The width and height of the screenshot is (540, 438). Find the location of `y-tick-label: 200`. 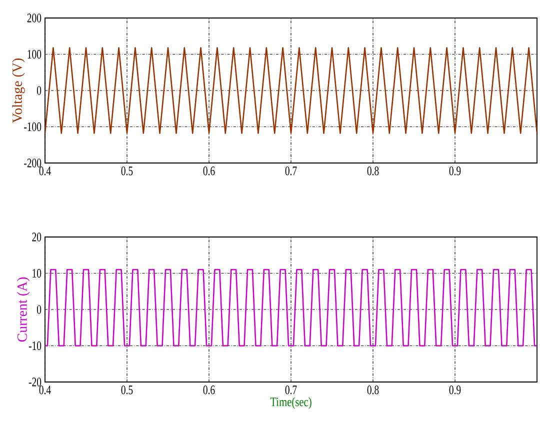

y-tick-label: 200 is located at coordinates (34, 18).